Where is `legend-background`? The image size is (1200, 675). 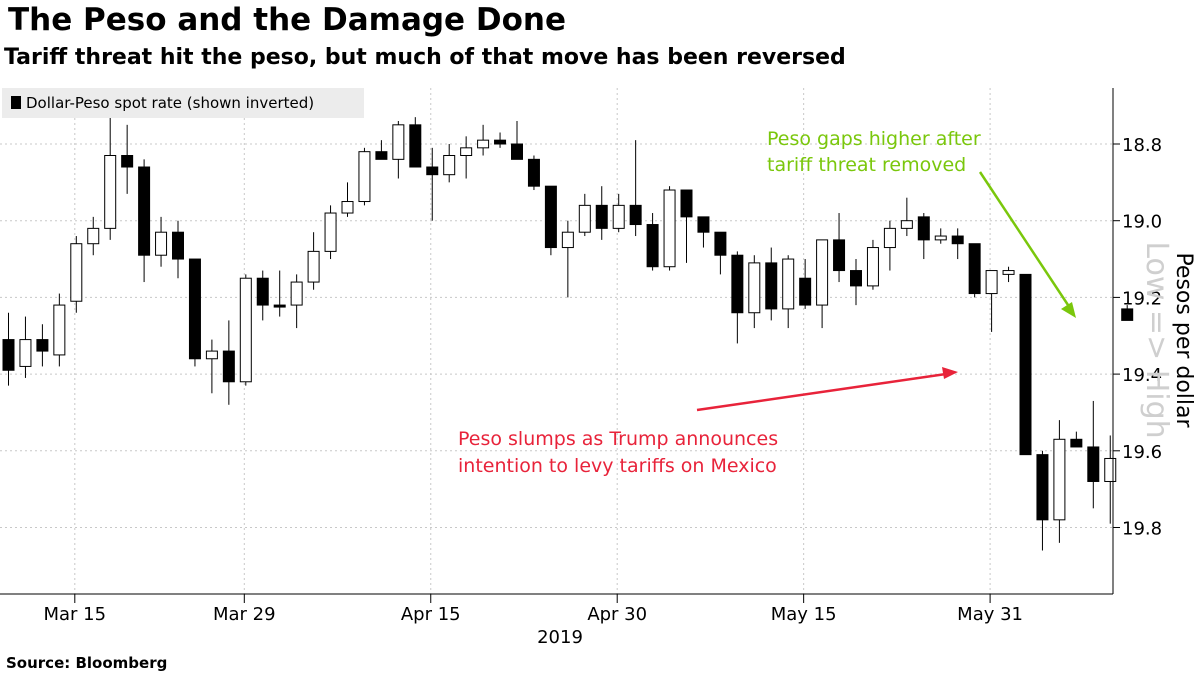 legend-background is located at coordinates (183, 103).